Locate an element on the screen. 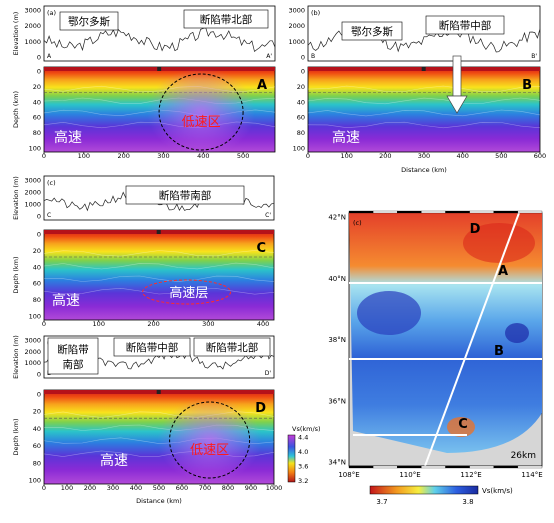  region-label: 鄂尔多斯 is located at coordinates (372, 31).